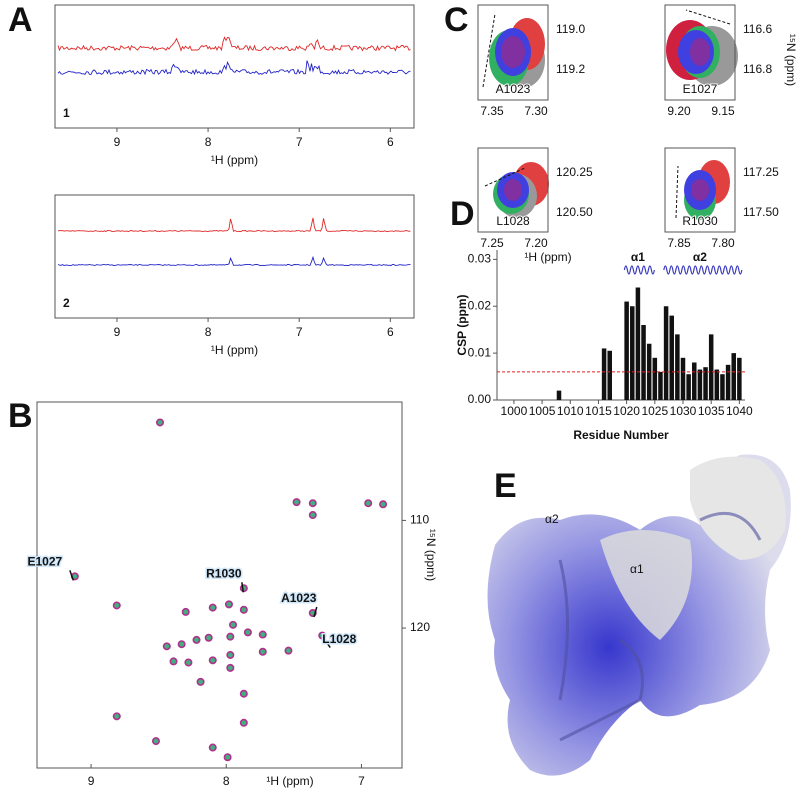  Describe the element at coordinates (683, 411) in the screenshot. I see `x-tick-label: 1030` at that location.